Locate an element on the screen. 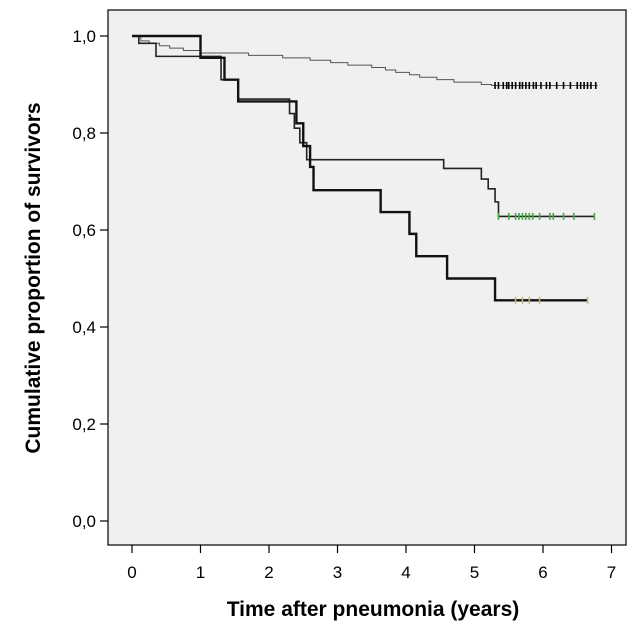  x-tick-label: 4 is located at coordinates (405, 572).